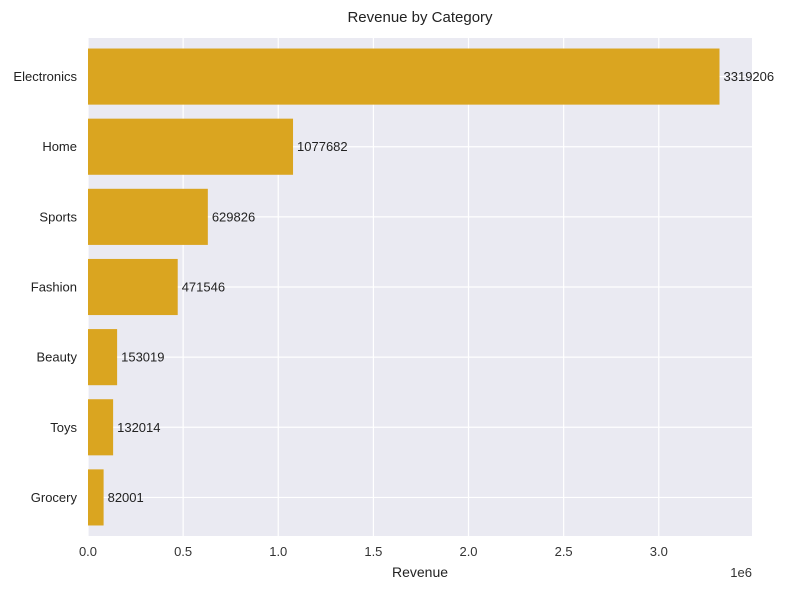  I want to click on chart-title: Revenue by Category, so click(420, 17).